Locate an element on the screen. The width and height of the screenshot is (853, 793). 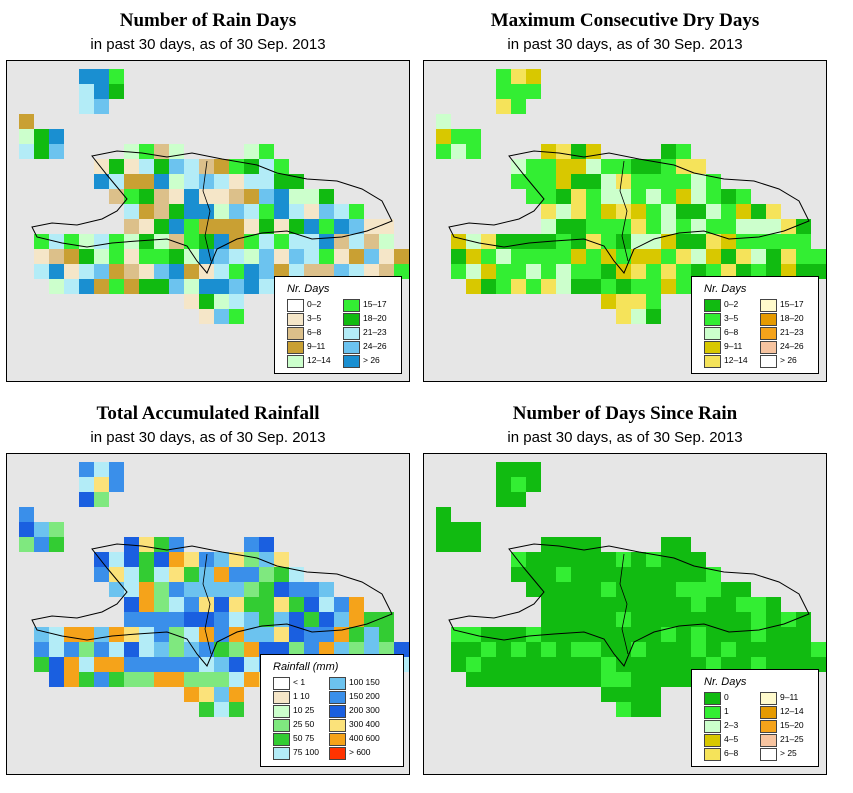
legend-label: 21–23 is located at coordinates (375, 332).